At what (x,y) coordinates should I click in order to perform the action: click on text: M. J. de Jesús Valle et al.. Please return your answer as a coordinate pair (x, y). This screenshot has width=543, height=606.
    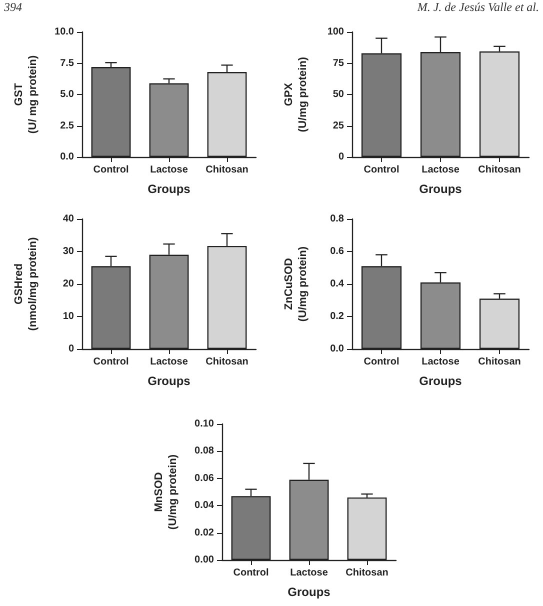
    Looking at the image, I should click on (478, 7).